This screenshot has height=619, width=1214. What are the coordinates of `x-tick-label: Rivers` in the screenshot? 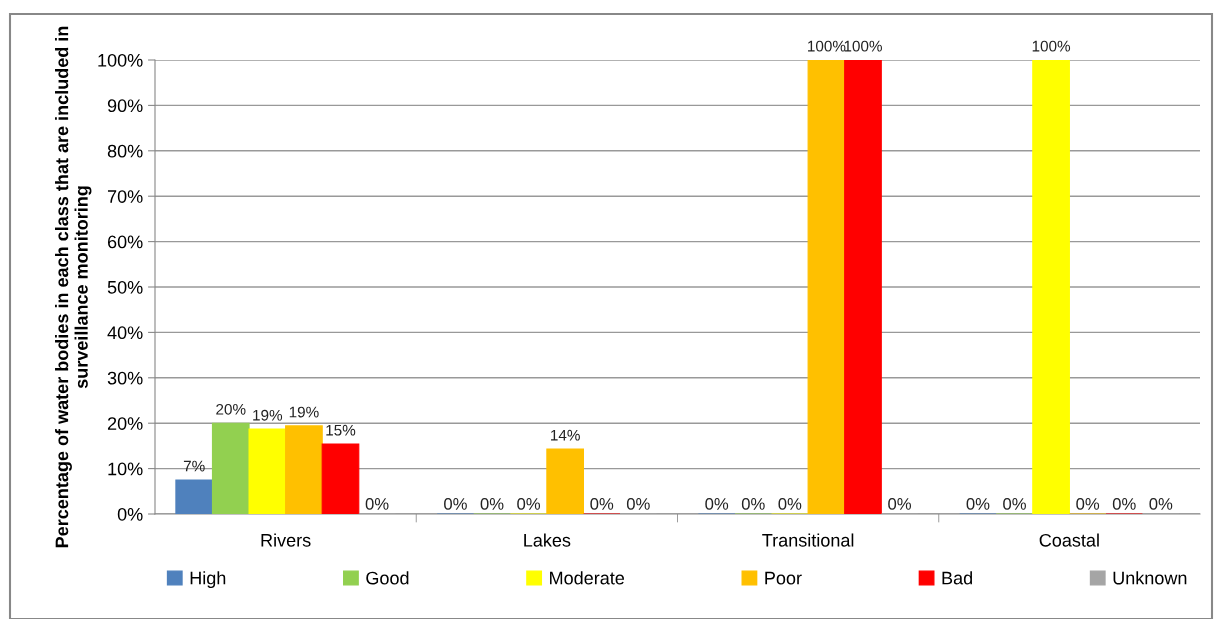 It's located at (286, 540).